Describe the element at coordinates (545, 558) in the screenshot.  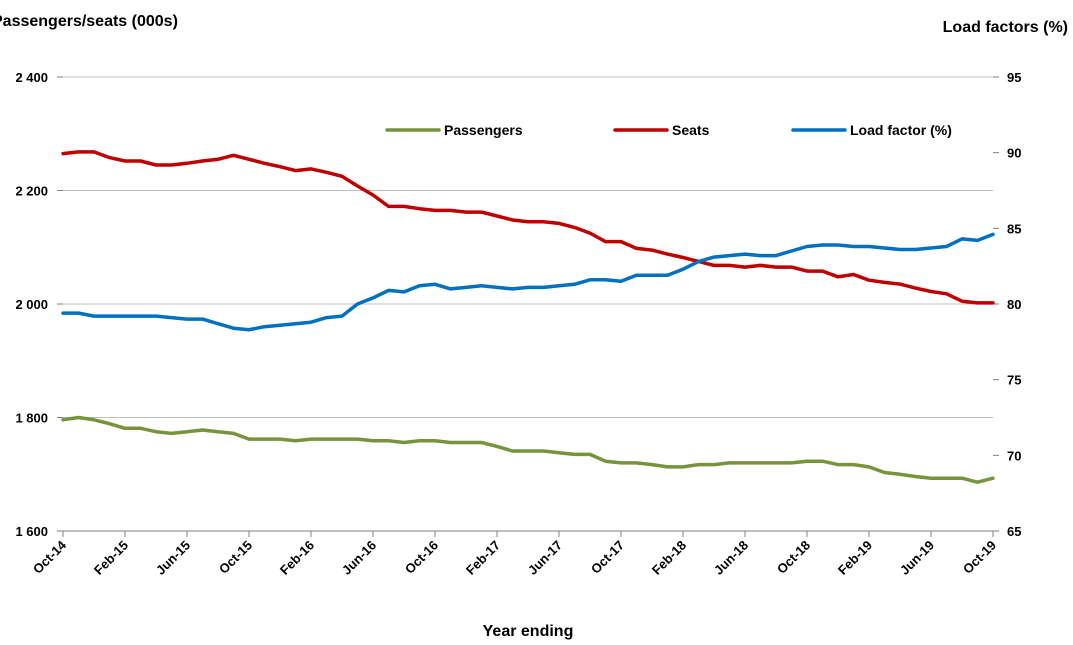
I see `x-tick-label: Jun-17` at that location.